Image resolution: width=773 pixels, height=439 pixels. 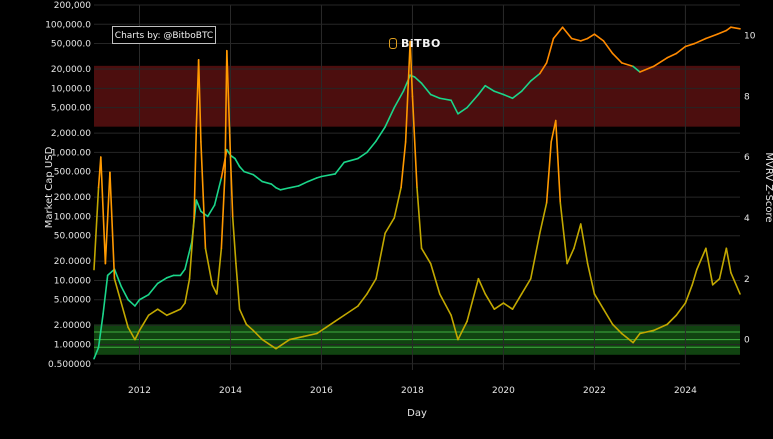 I want to click on x-axis-title: Day, so click(x=417, y=413).